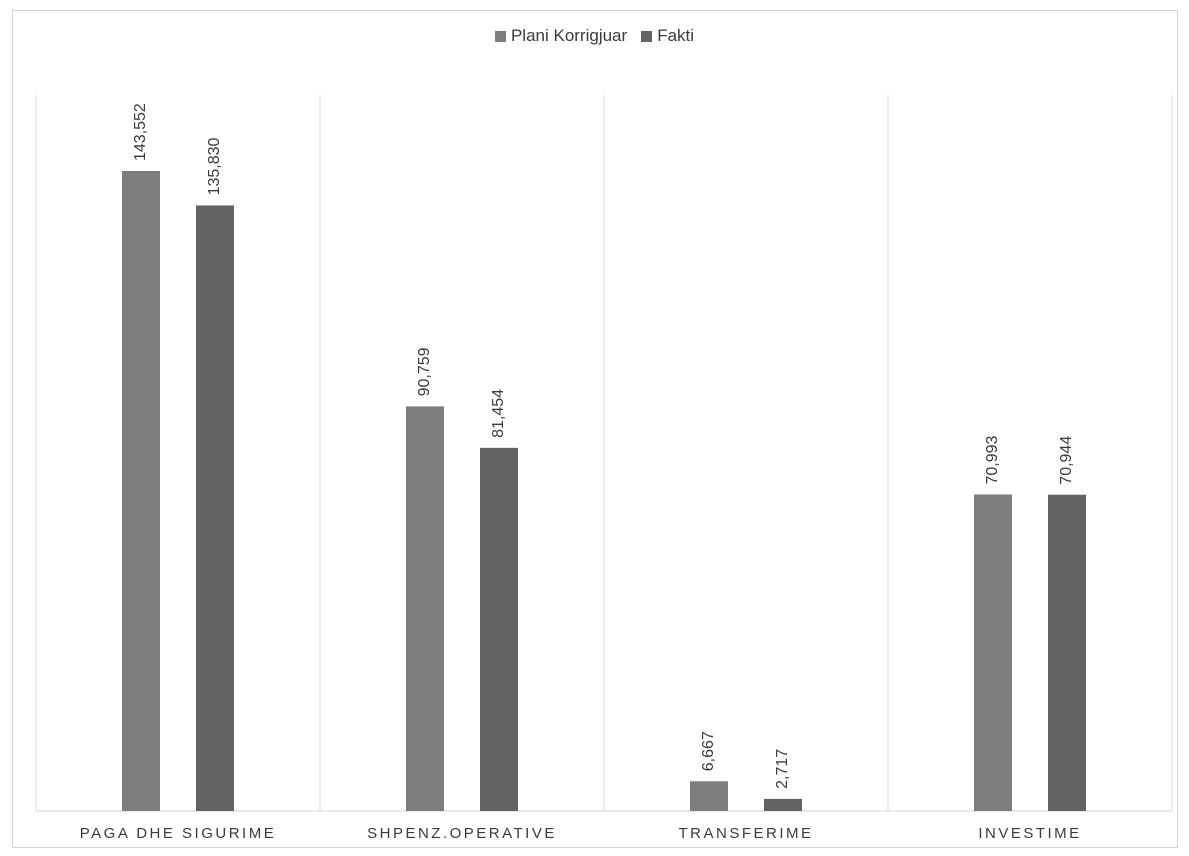  What do you see at coordinates (647, 36) in the screenshot?
I see `legend-swatch-fakti` at bounding box center [647, 36].